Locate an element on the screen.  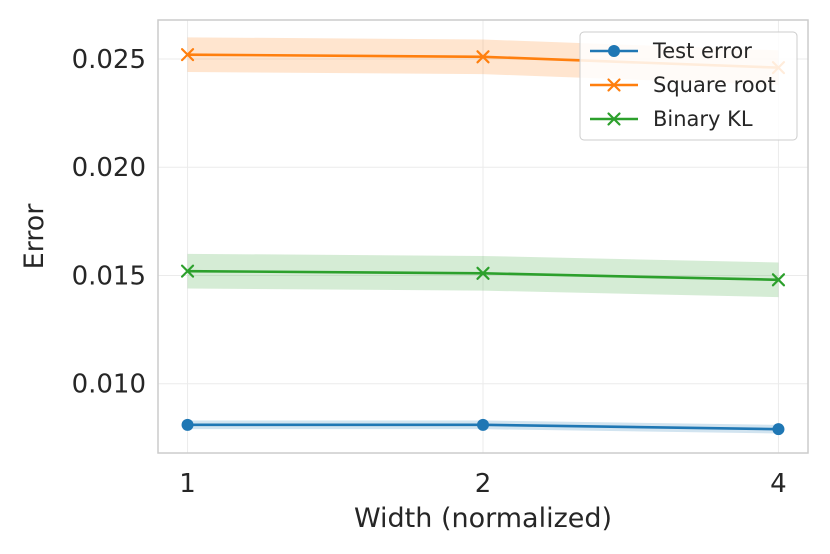
legend-marker-binary-kl is located at coordinates (614, 119).